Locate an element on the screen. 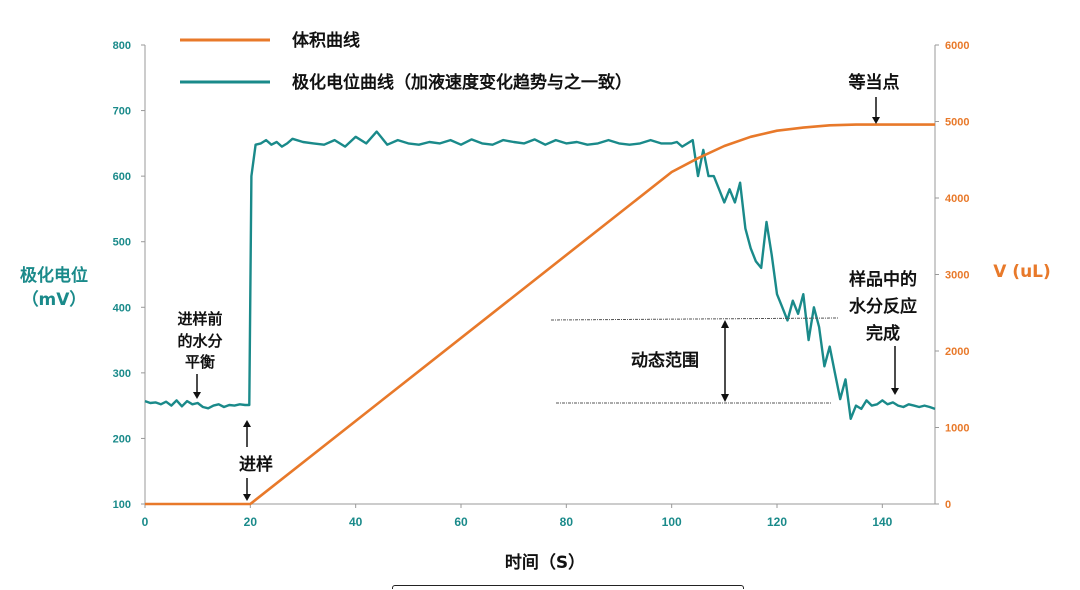 The image size is (1080, 590). annotation-pre-balance-line2: 的水分 is located at coordinates (199, 341).